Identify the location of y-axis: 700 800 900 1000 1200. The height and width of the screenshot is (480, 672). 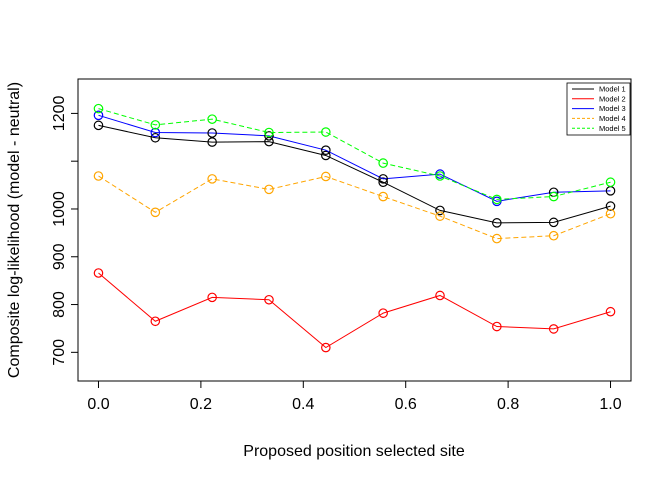
(64, 231).